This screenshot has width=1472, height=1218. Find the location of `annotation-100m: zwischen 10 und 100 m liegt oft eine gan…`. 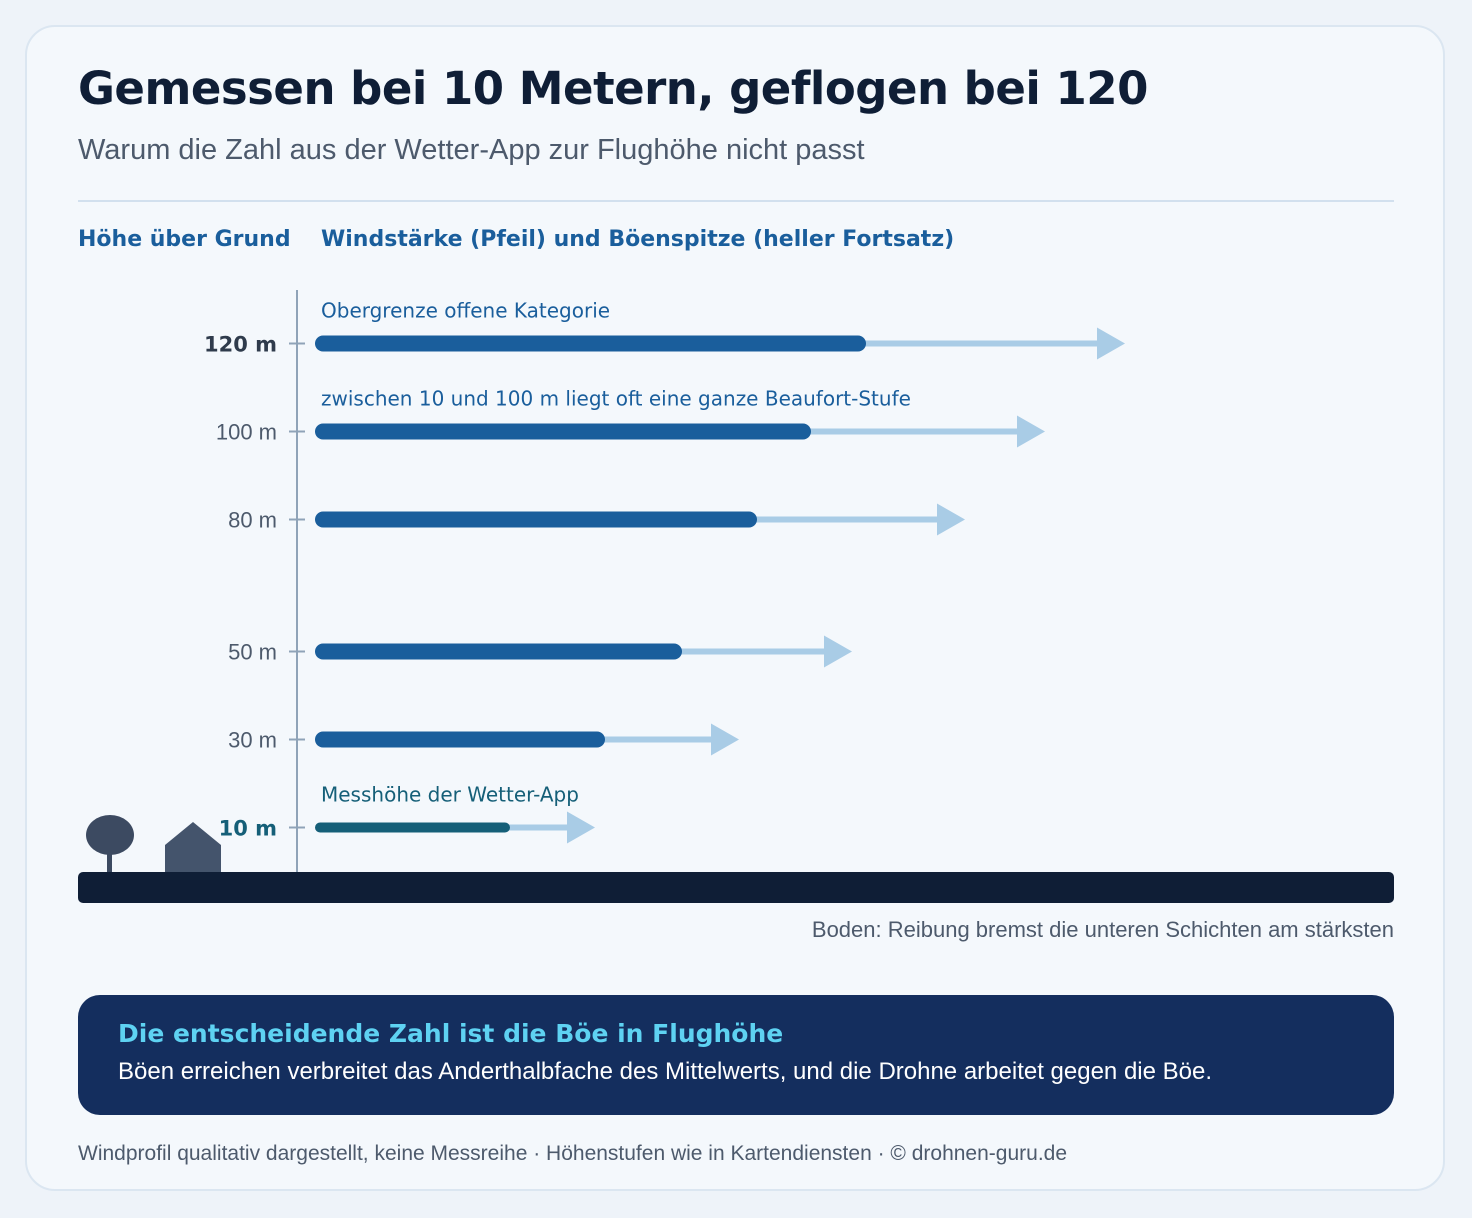

annotation-100m: zwischen 10 und 100 m liegt oft eine gan… is located at coordinates (616, 399).